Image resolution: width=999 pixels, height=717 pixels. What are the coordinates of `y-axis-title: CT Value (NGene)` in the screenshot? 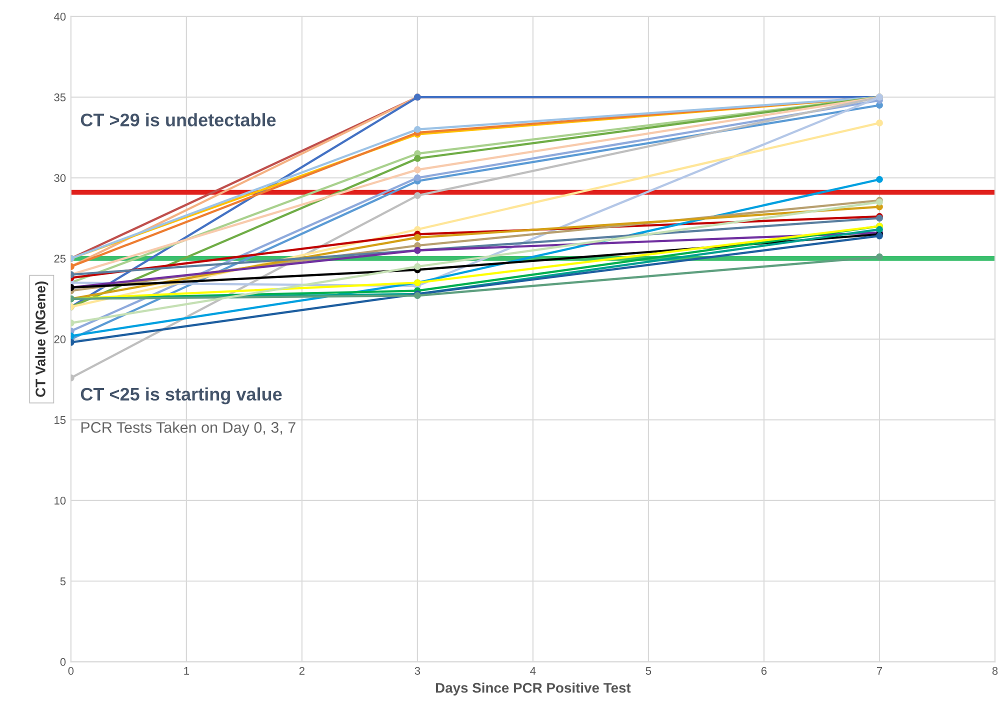 It's located at (41, 339).